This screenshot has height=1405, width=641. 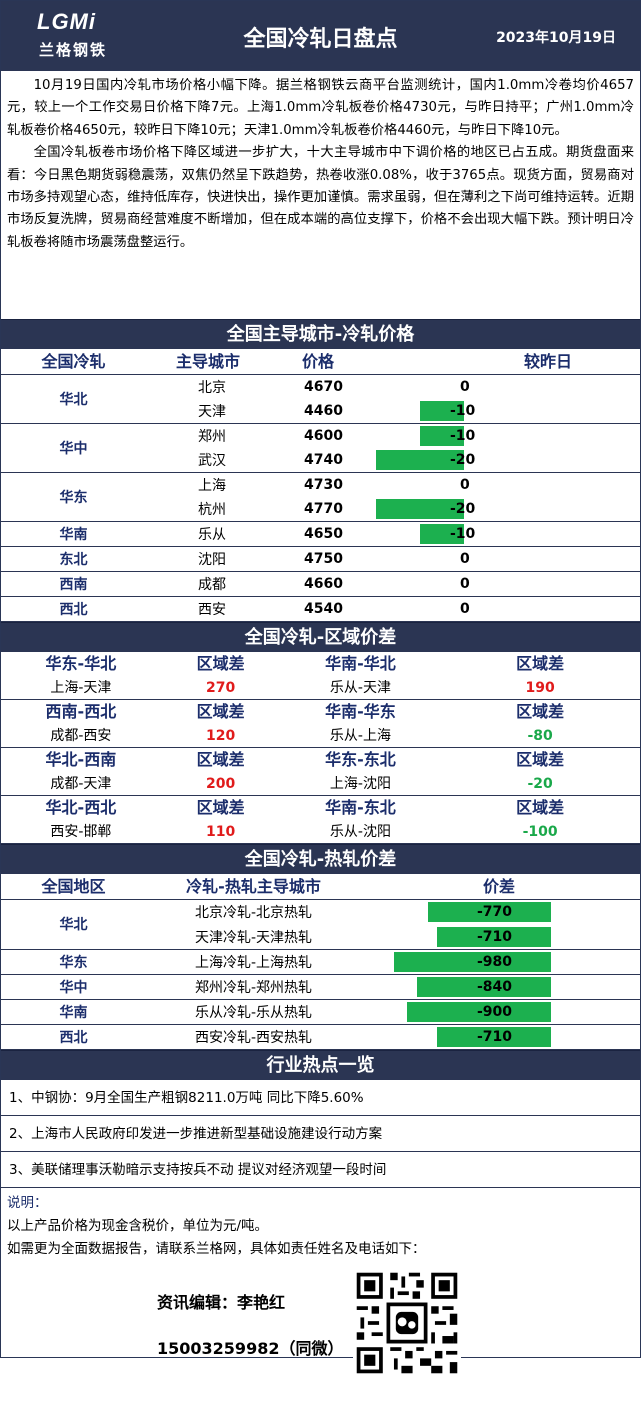 I want to click on city-cell: 天津, so click(x=206, y=411).